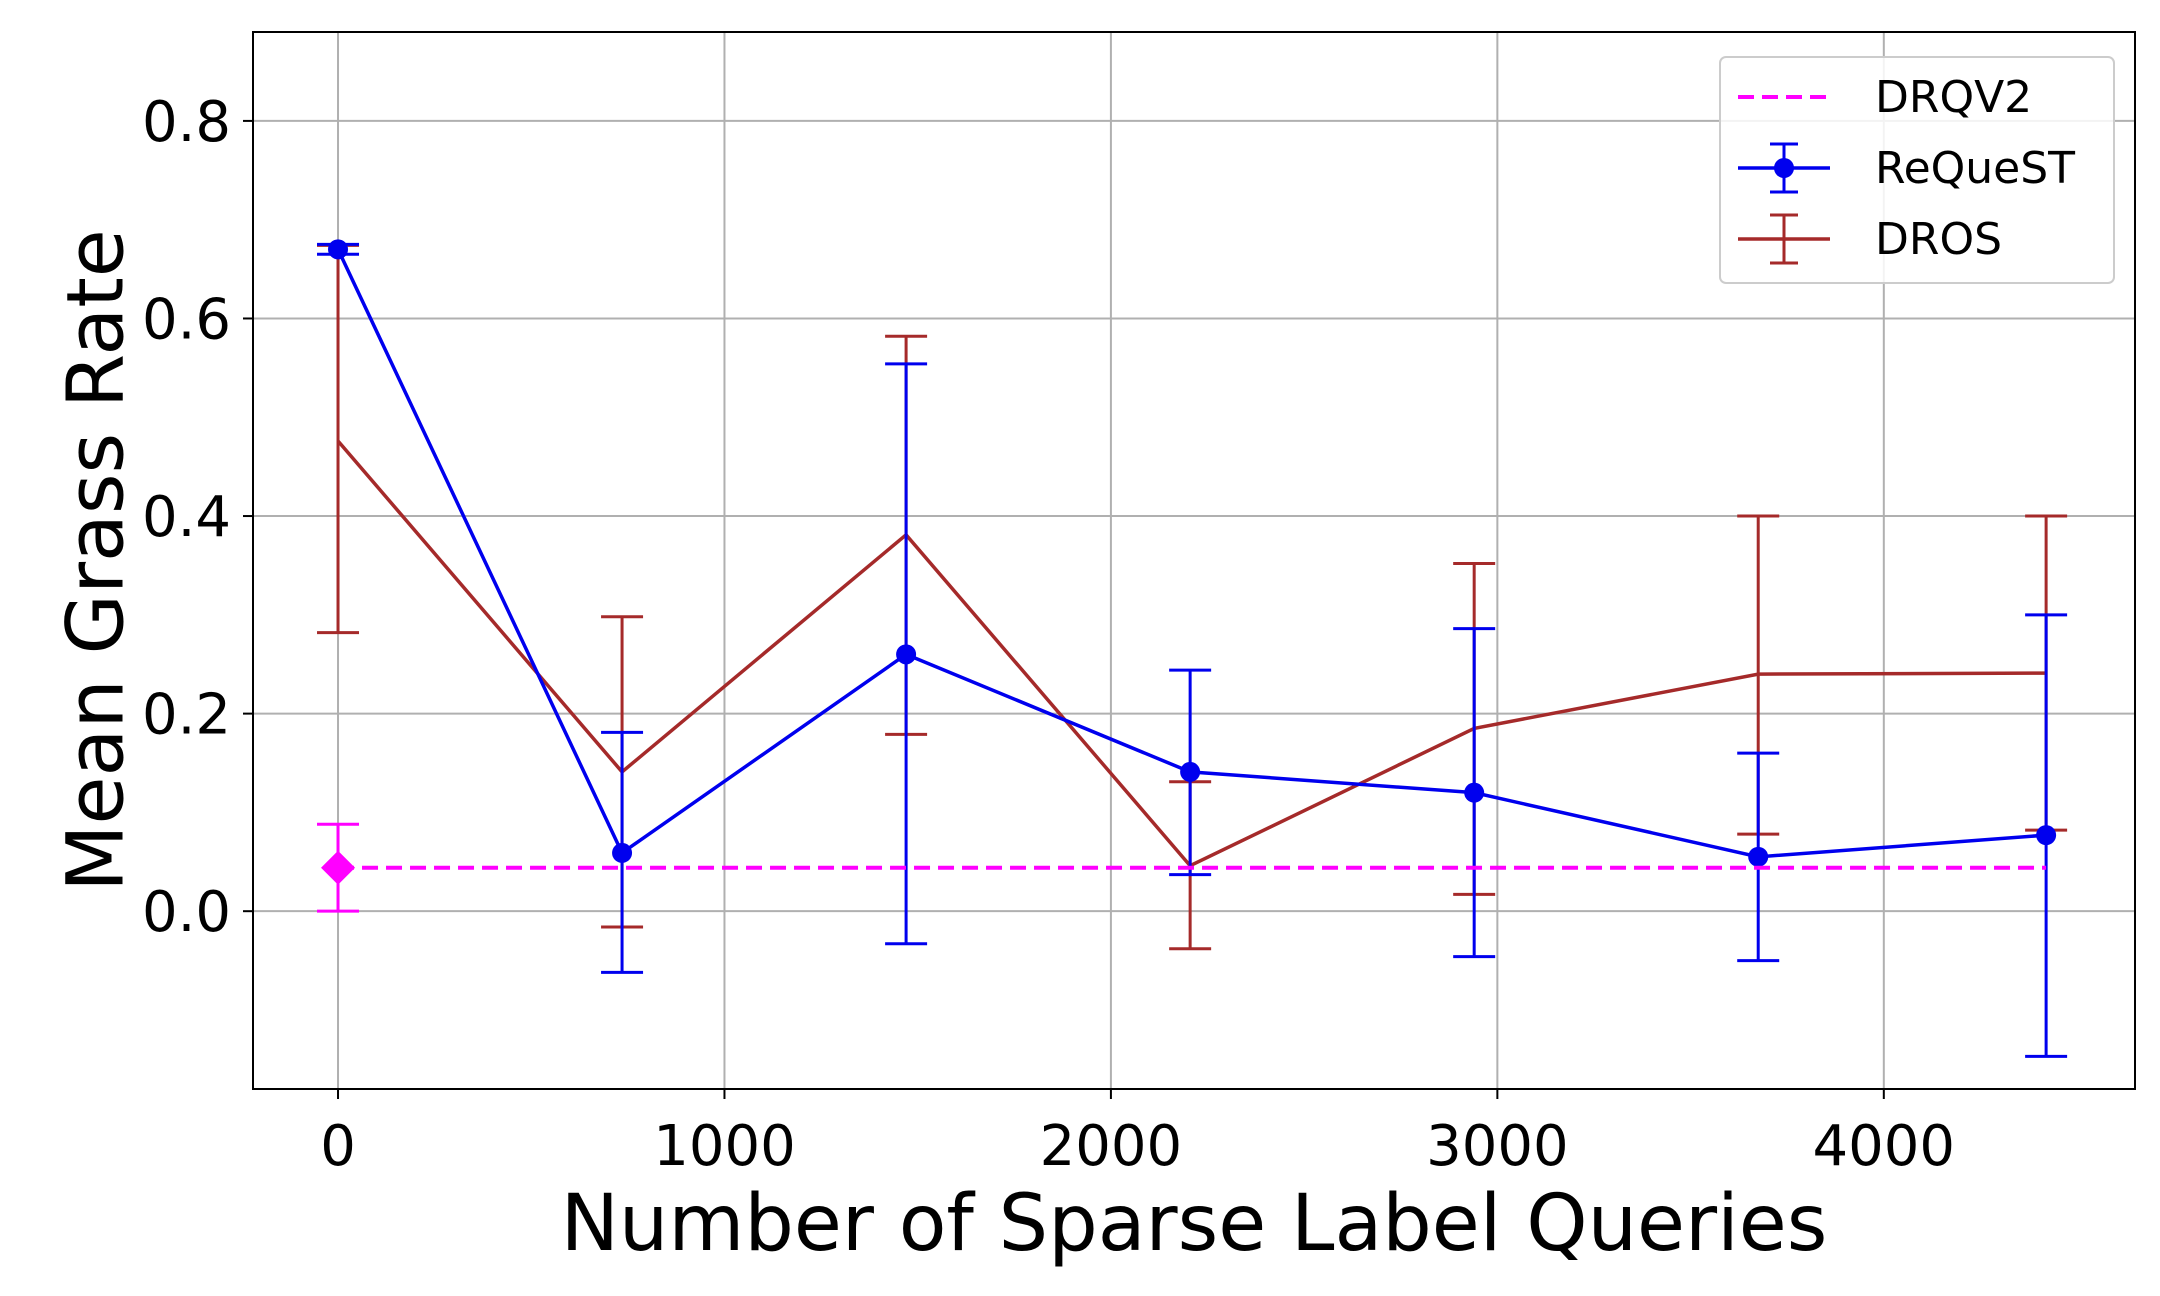 This screenshot has width=2160, height=1296. I want to click on x-axis-label: Number of Sparse Label Queries, so click(1194, 1224).